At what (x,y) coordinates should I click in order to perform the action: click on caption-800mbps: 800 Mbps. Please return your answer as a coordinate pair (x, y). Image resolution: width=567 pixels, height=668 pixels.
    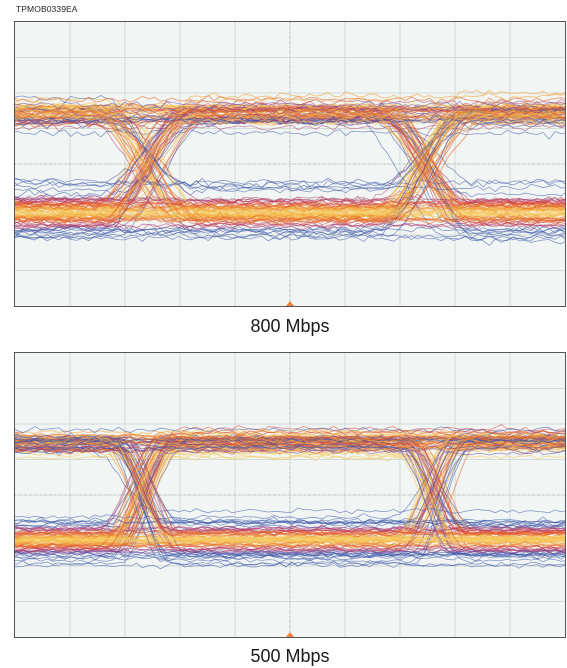
    Looking at the image, I should click on (290, 326).